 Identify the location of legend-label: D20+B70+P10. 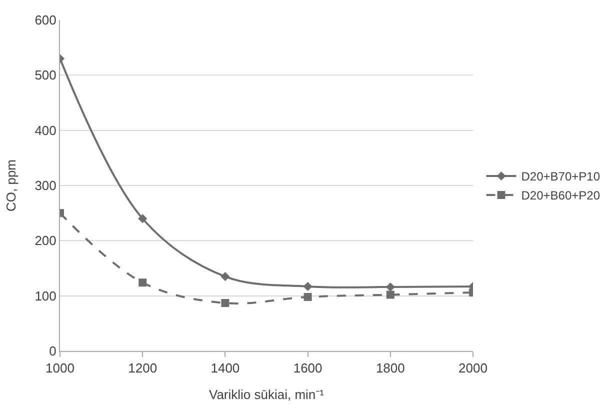
(560, 177).